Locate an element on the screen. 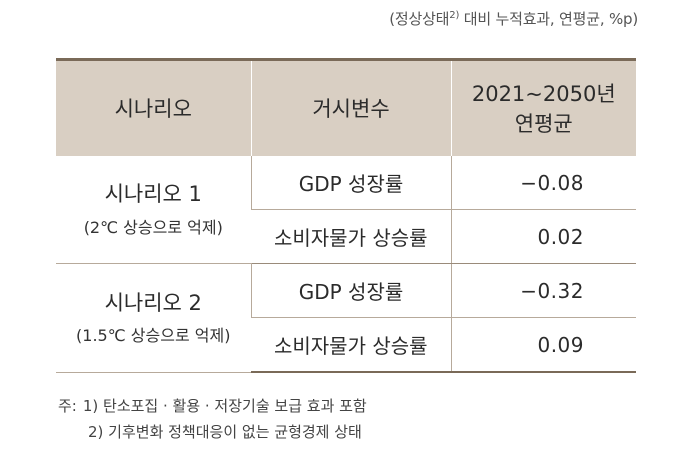 The width and height of the screenshot is (700, 470). unit-note-prefix: (정상상태 is located at coordinates (419, 19).